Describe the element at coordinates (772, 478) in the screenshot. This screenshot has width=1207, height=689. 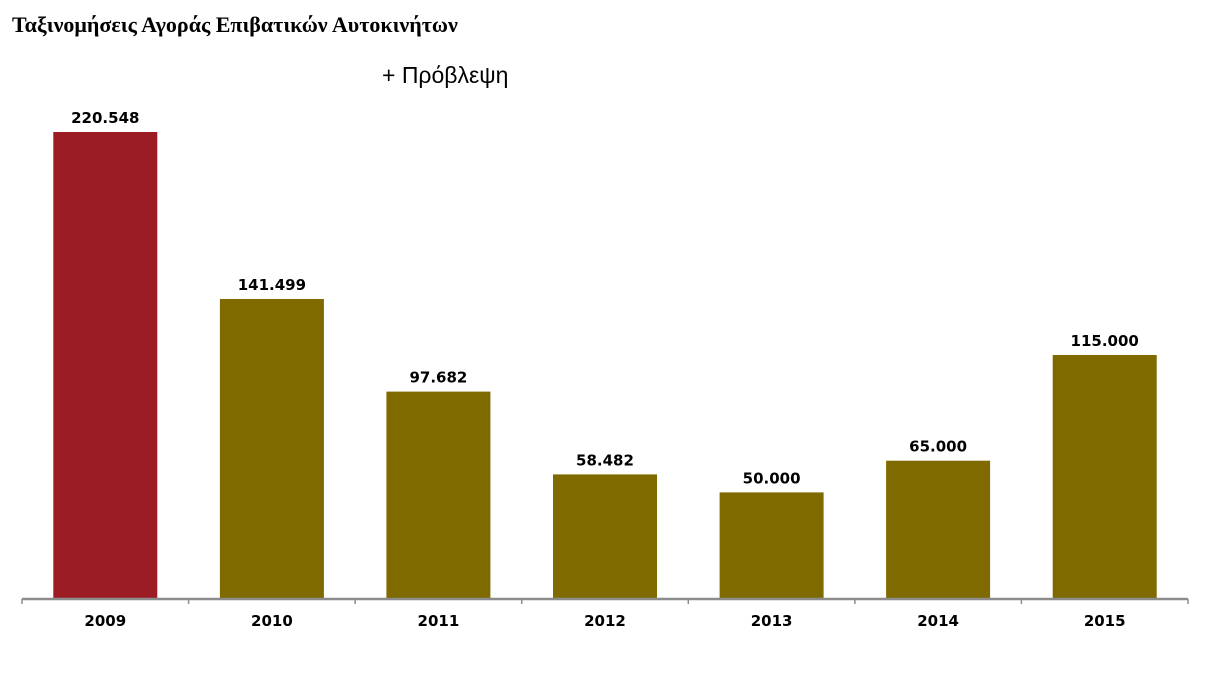
I see `data-label-2013: 50.000` at that location.